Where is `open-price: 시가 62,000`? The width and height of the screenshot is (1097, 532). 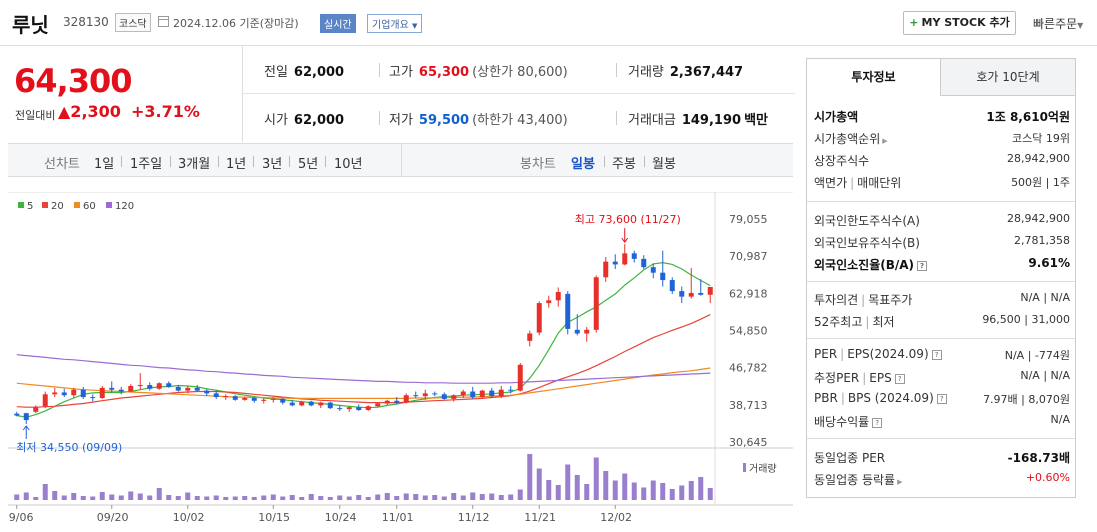 open-price: 시가 62,000 is located at coordinates (304, 118).